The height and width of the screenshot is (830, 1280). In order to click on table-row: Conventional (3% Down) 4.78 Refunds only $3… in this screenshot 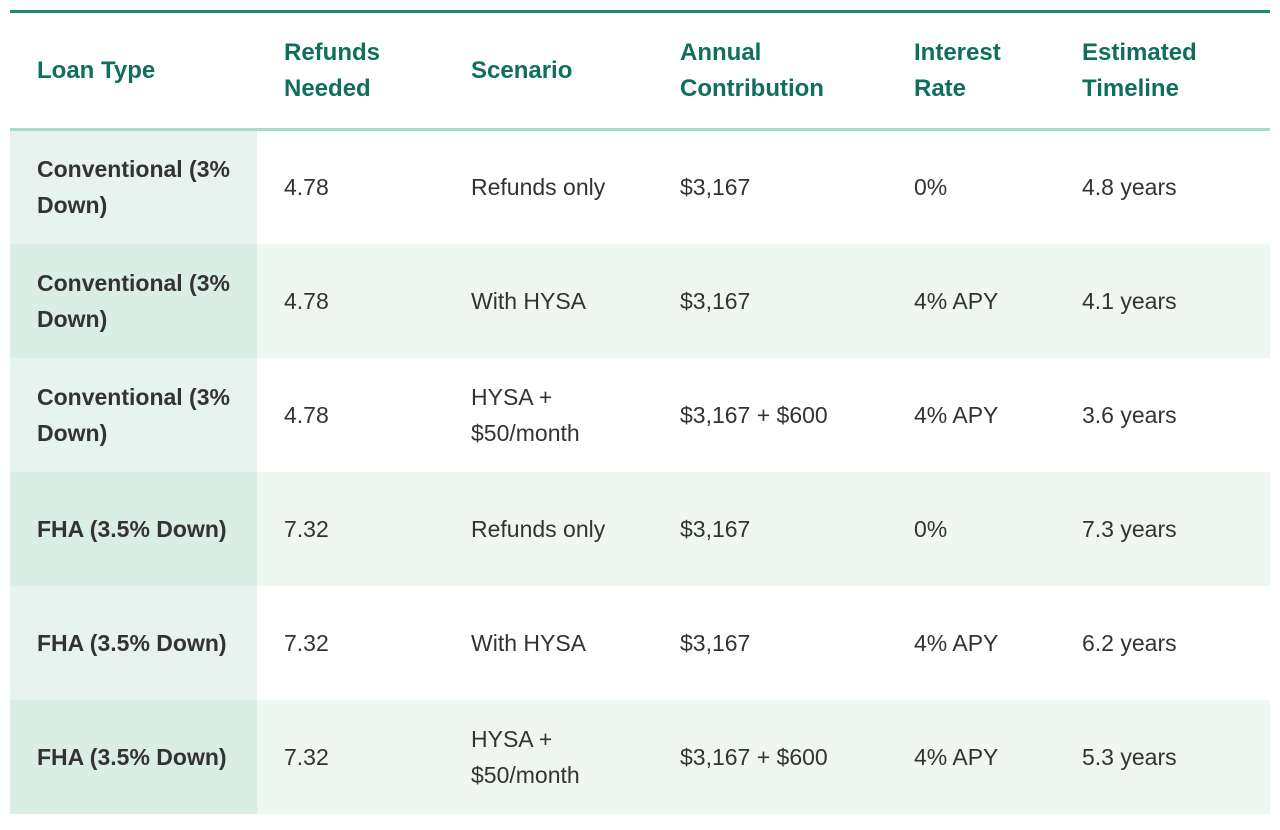, I will do `click(640, 186)`.